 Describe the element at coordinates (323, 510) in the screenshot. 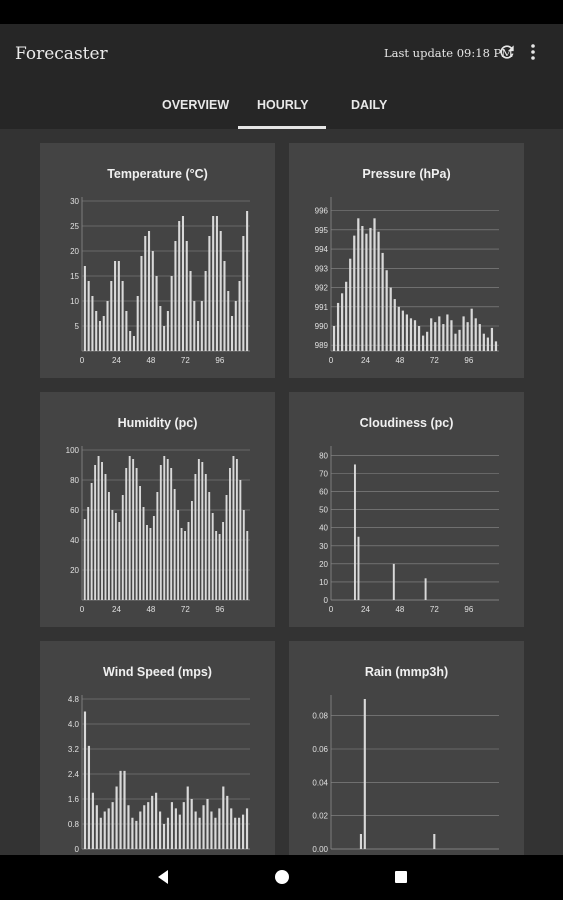

I see `y-tick-label: 50` at that location.